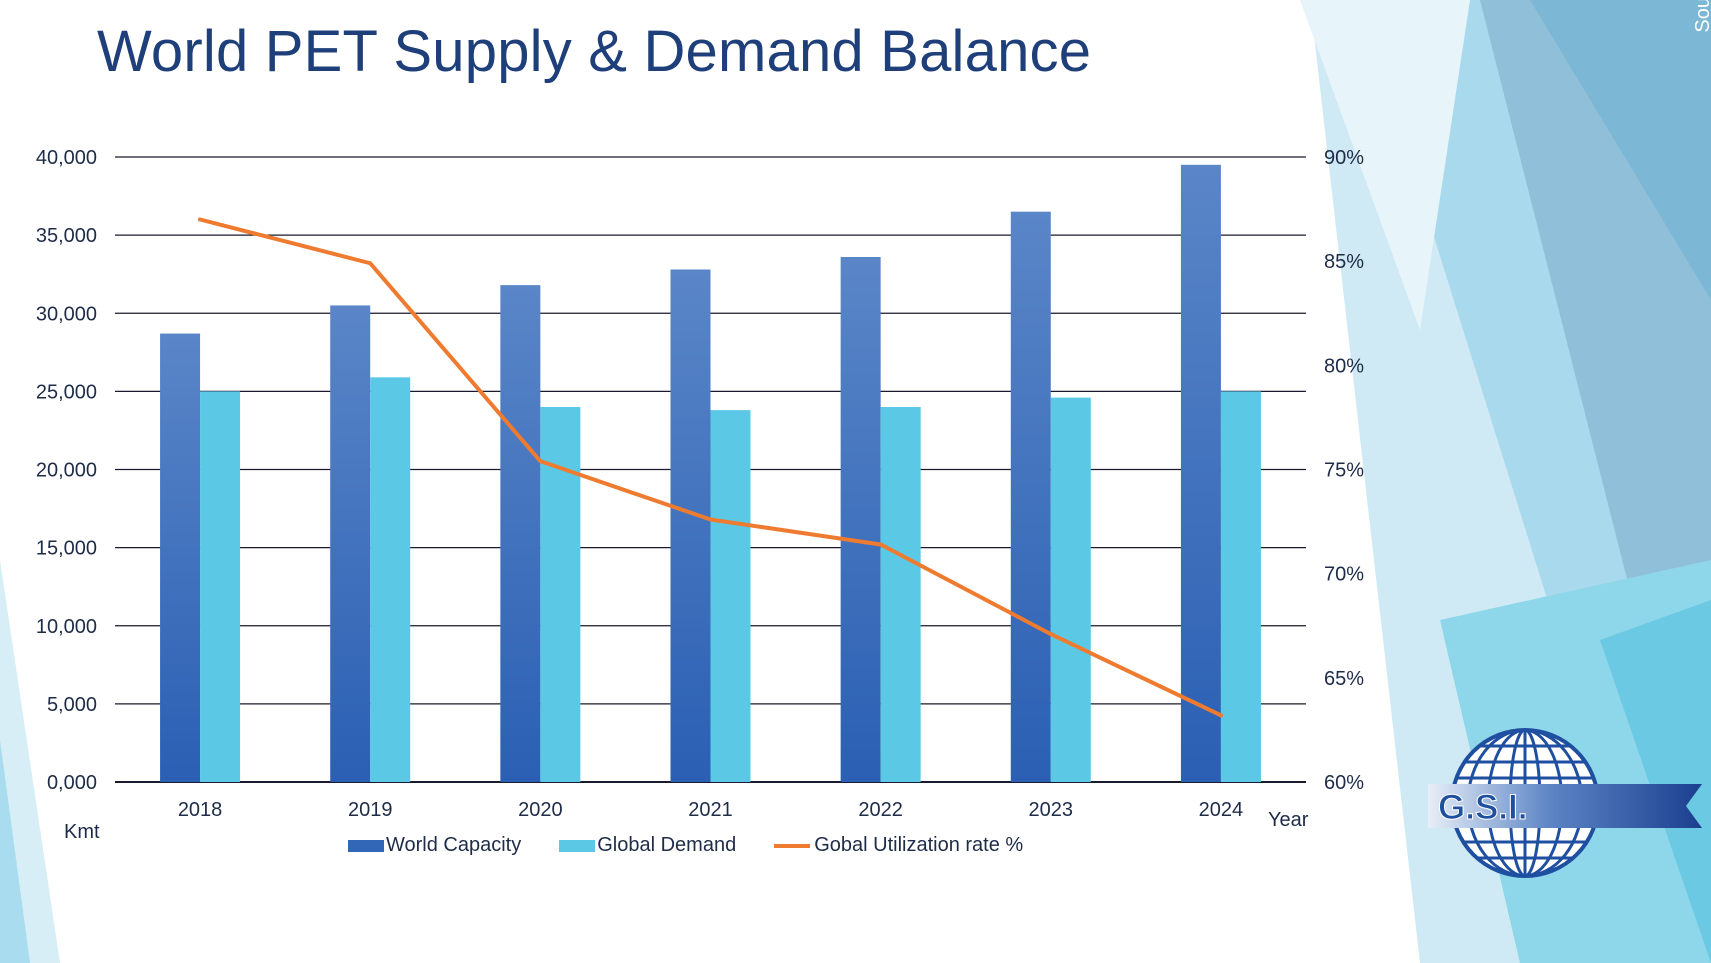  Describe the element at coordinates (66, 392) in the screenshot. I see `y-left-tick-label: 25,000` at that location.